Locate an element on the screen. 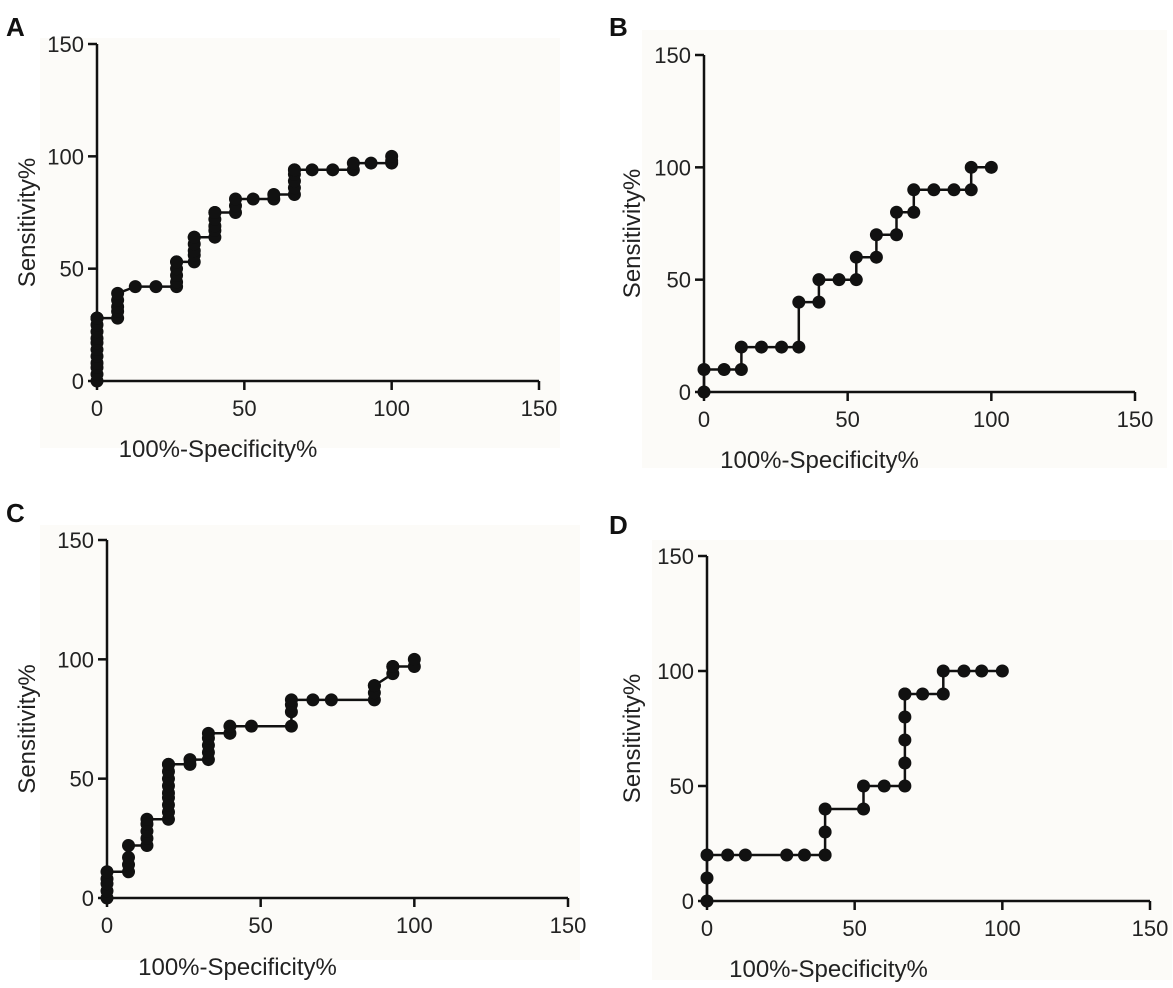 This screenshot has width=1173, height=988. panel-c-label: C is located at coordinates (15, 513).